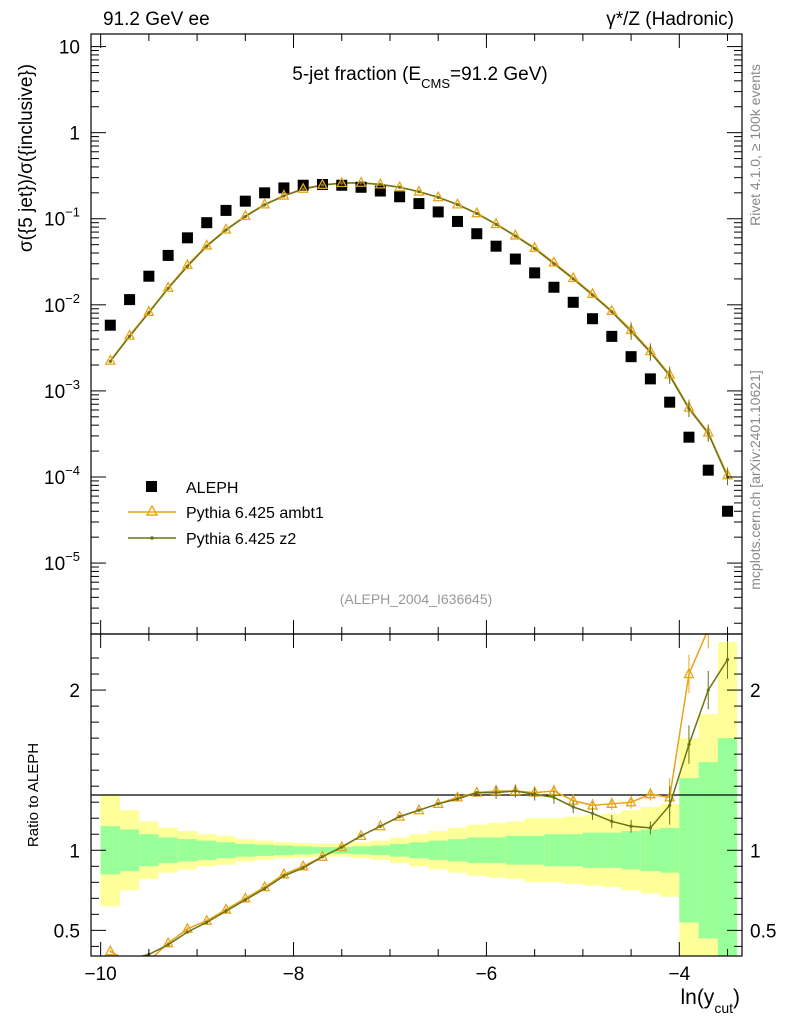  I want to click on ratio-y-tick-label-right-0: 2, so click(755, 691).